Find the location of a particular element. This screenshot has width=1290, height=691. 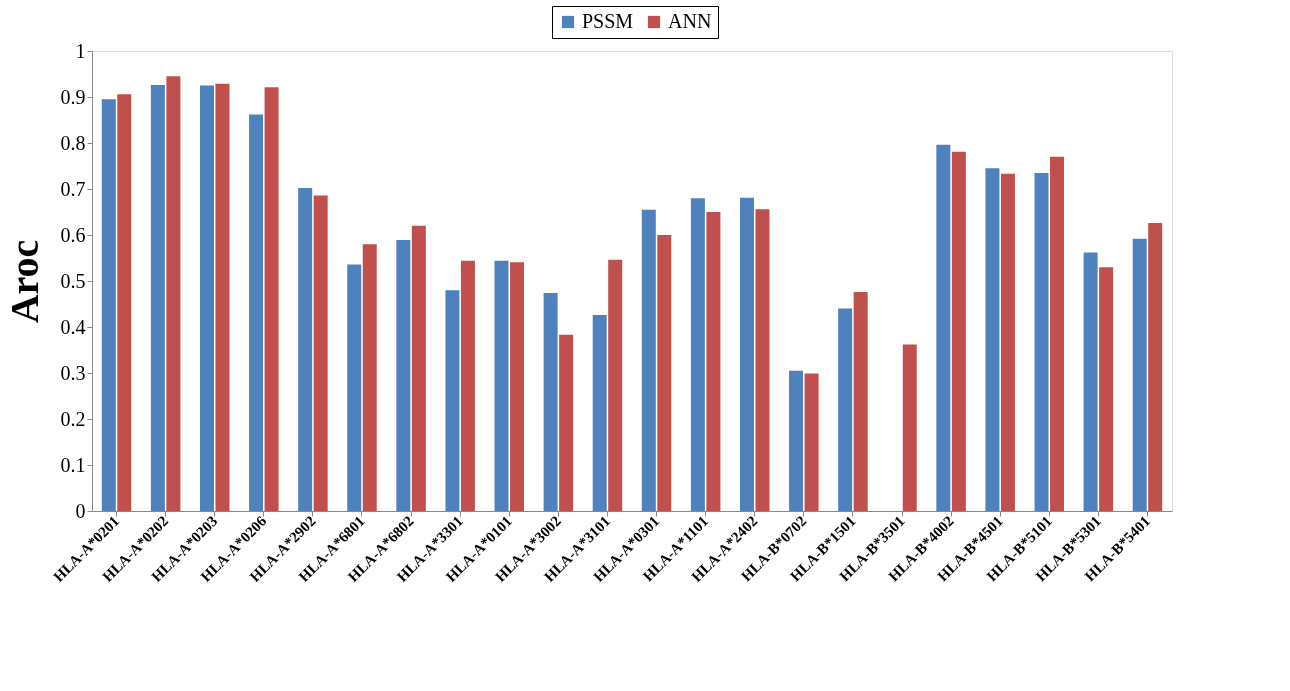

legend-label: PSSM is located at coordinates (608, 21).